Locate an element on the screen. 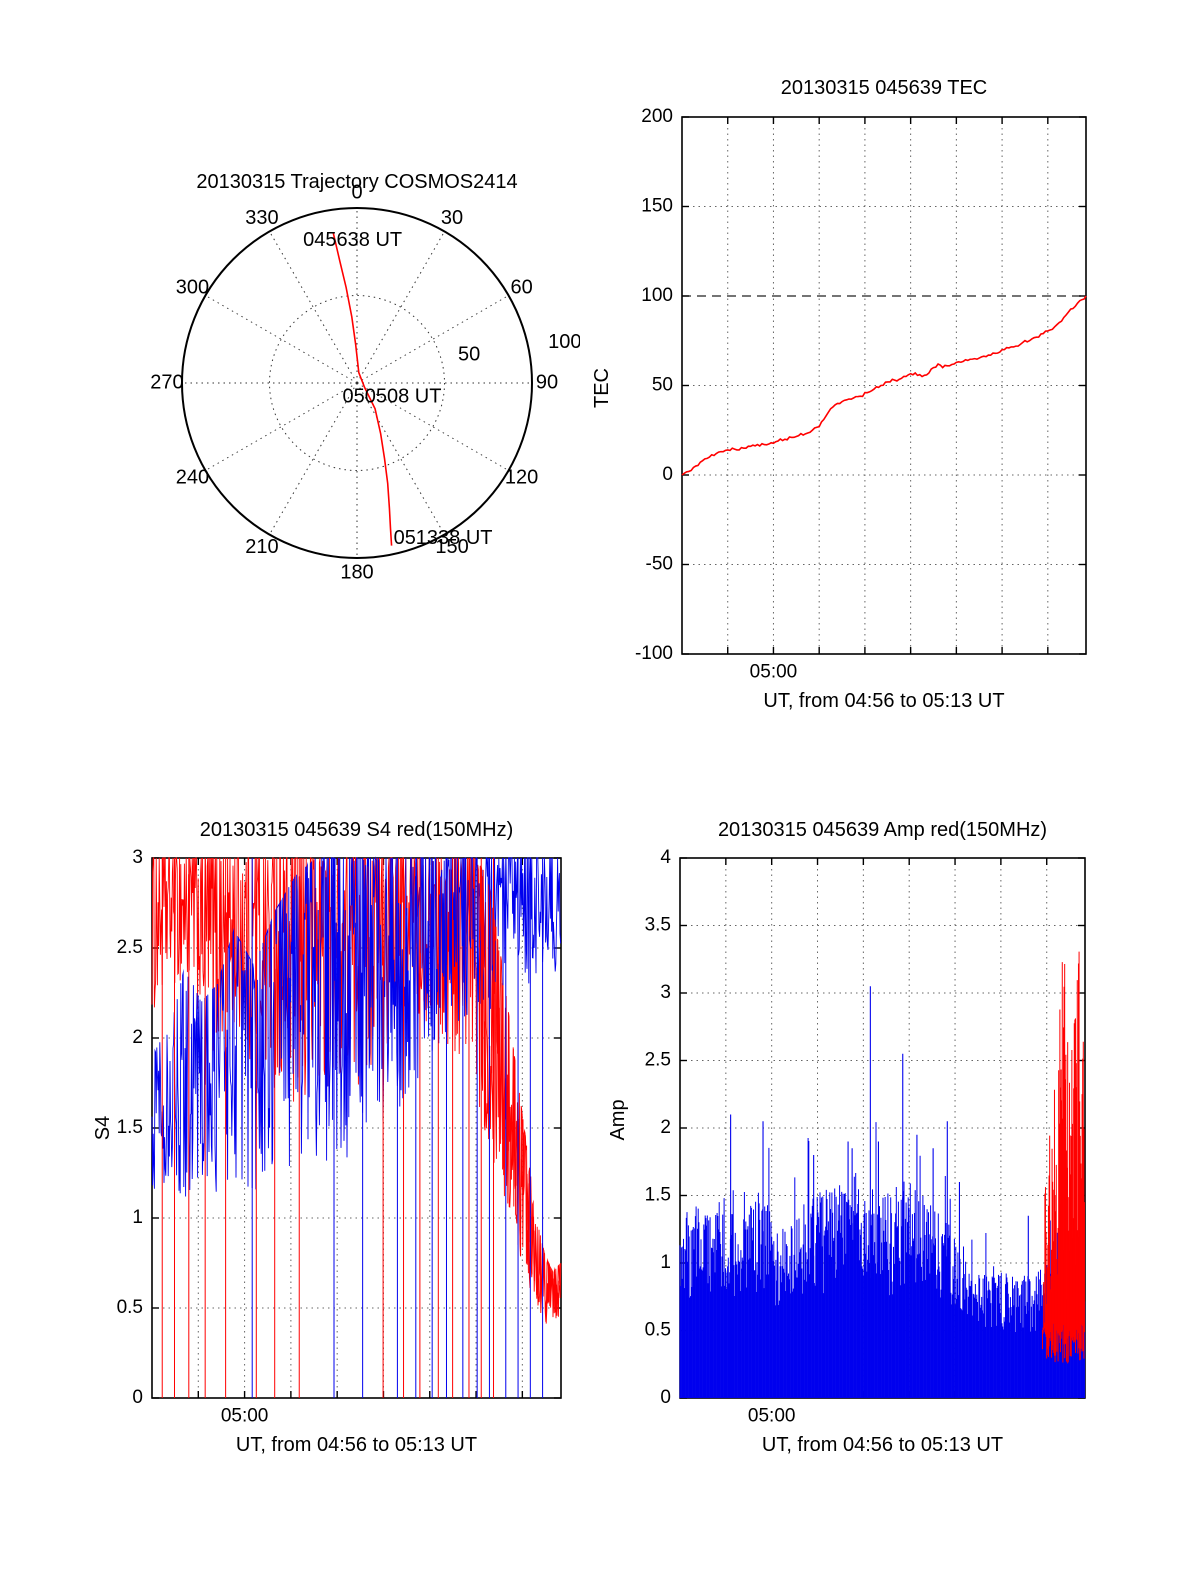 Image resolution: width=1200 pixels, height=1575 pixels. tec-chart-title: 20130315 045639 TEC is located at coordinates (884, 88).